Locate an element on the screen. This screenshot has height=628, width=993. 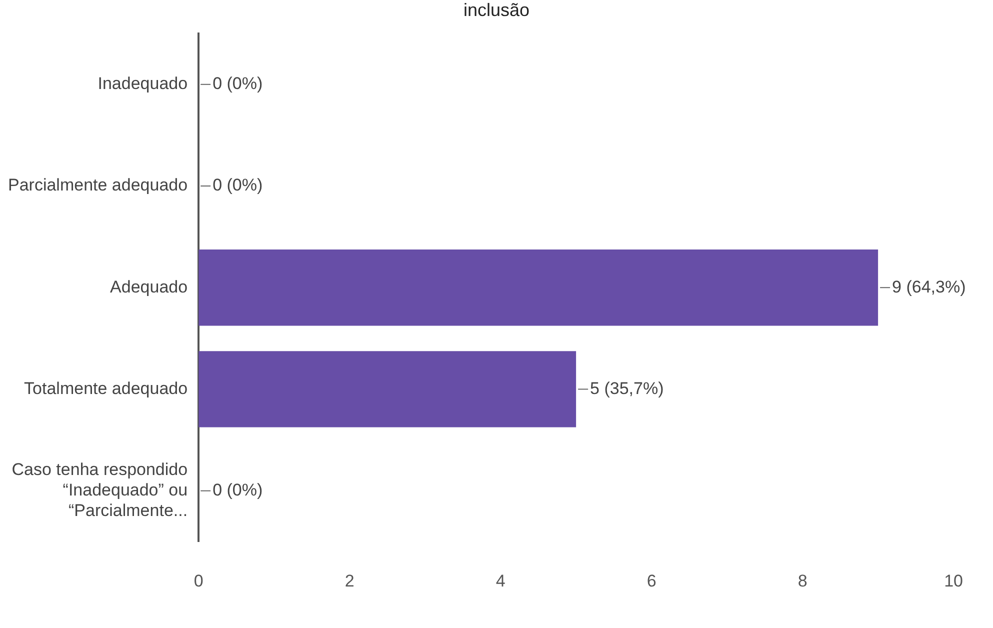
chart-title: inclusão is located at coordinates (496, 10).